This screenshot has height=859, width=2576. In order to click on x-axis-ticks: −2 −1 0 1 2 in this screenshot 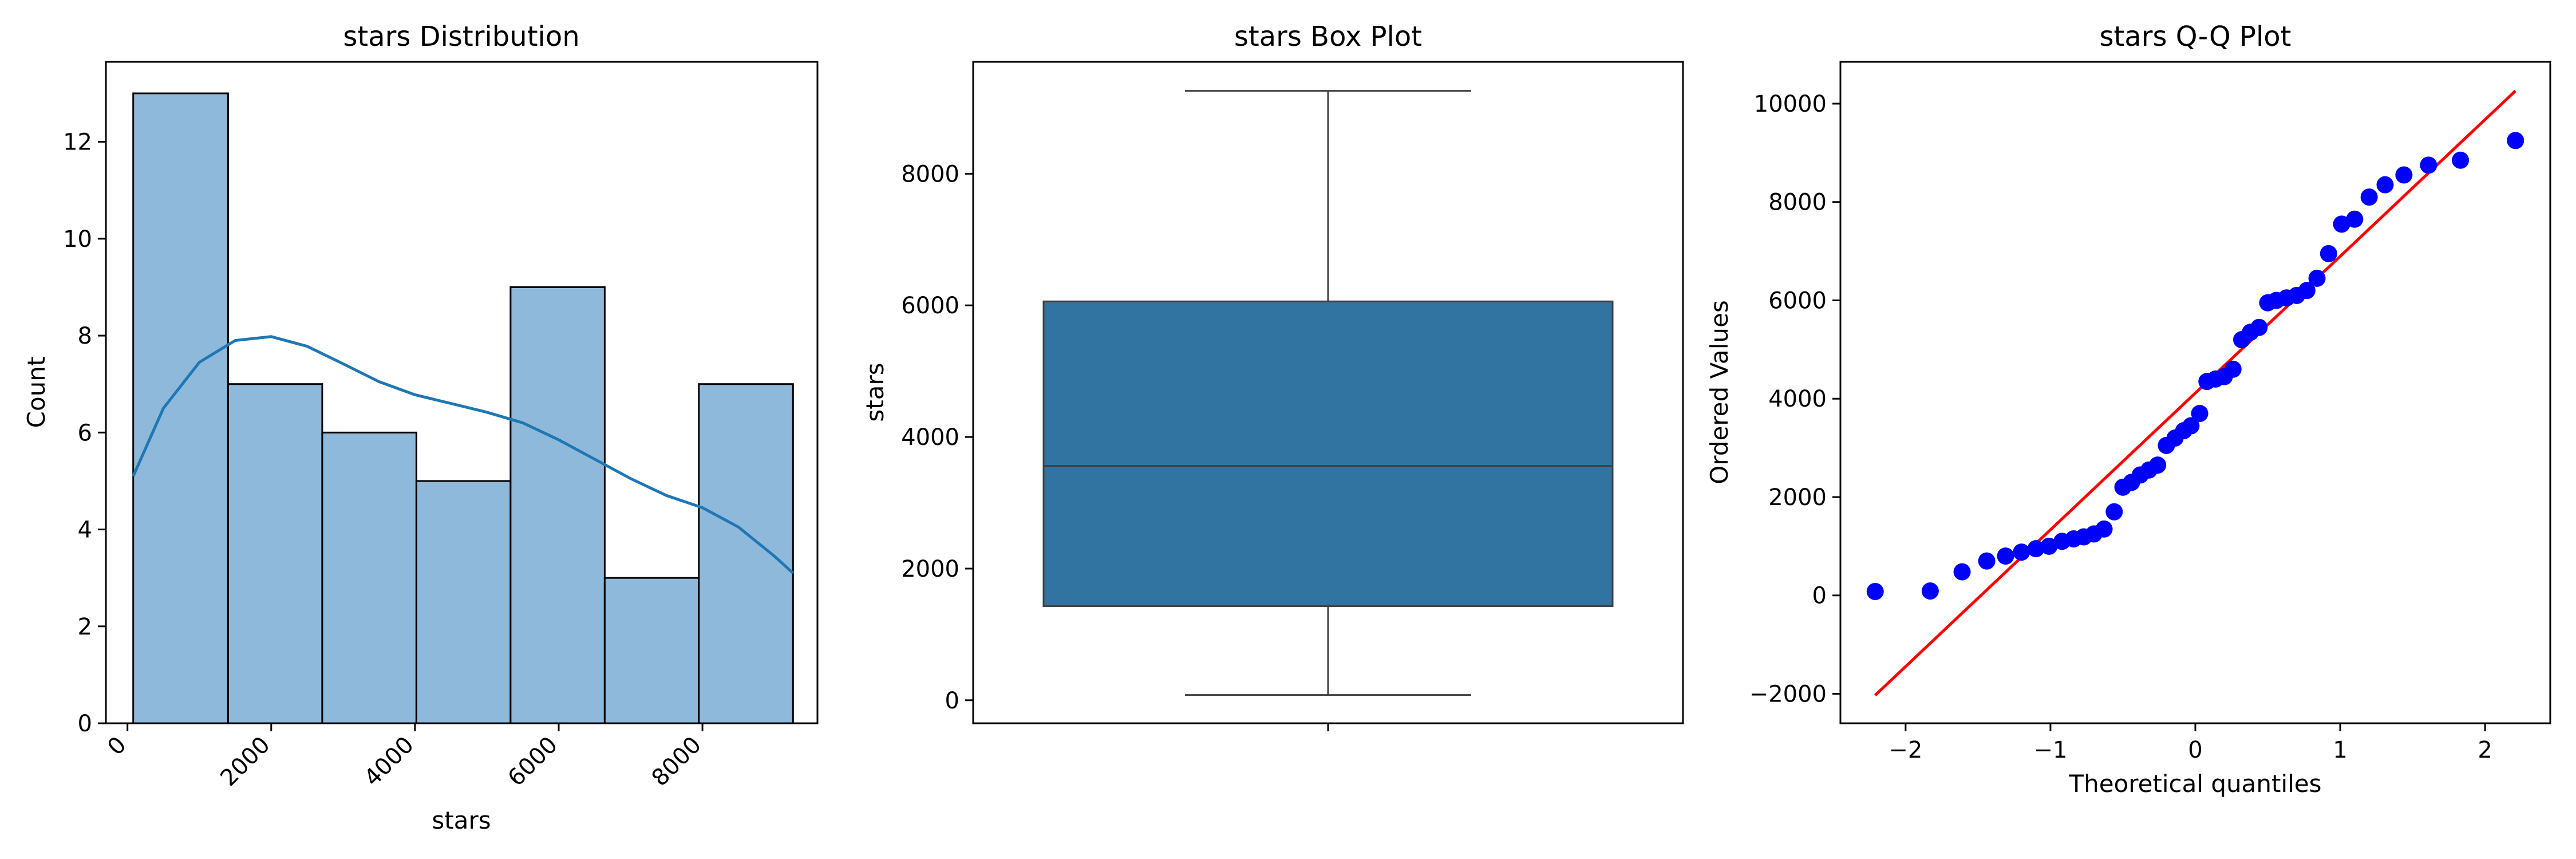, I will do `click(2190, 743)`.